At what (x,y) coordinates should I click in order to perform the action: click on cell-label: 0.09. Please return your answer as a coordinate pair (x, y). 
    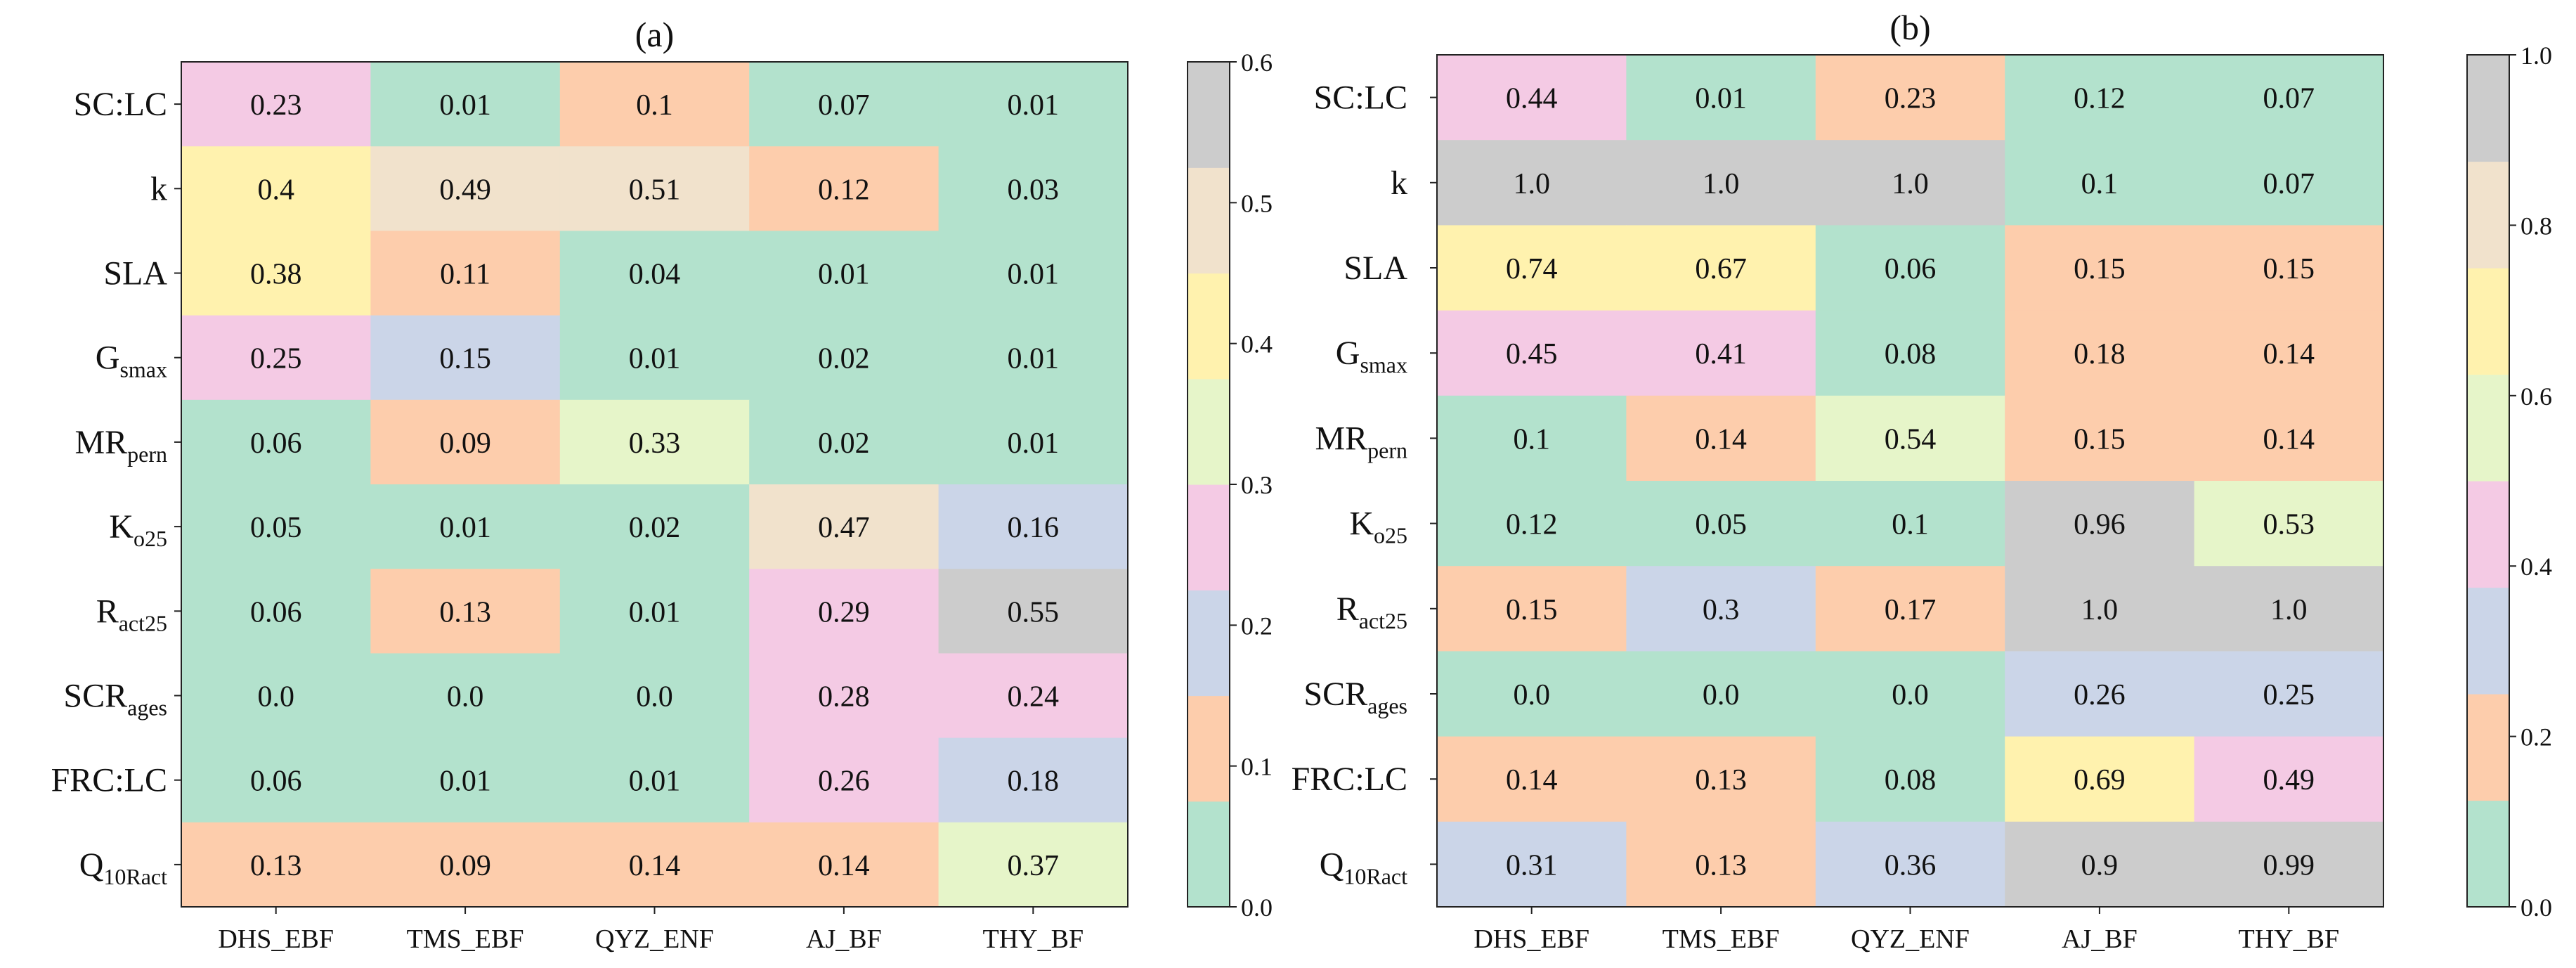
    Looking at the image, I should click on (465, 443).